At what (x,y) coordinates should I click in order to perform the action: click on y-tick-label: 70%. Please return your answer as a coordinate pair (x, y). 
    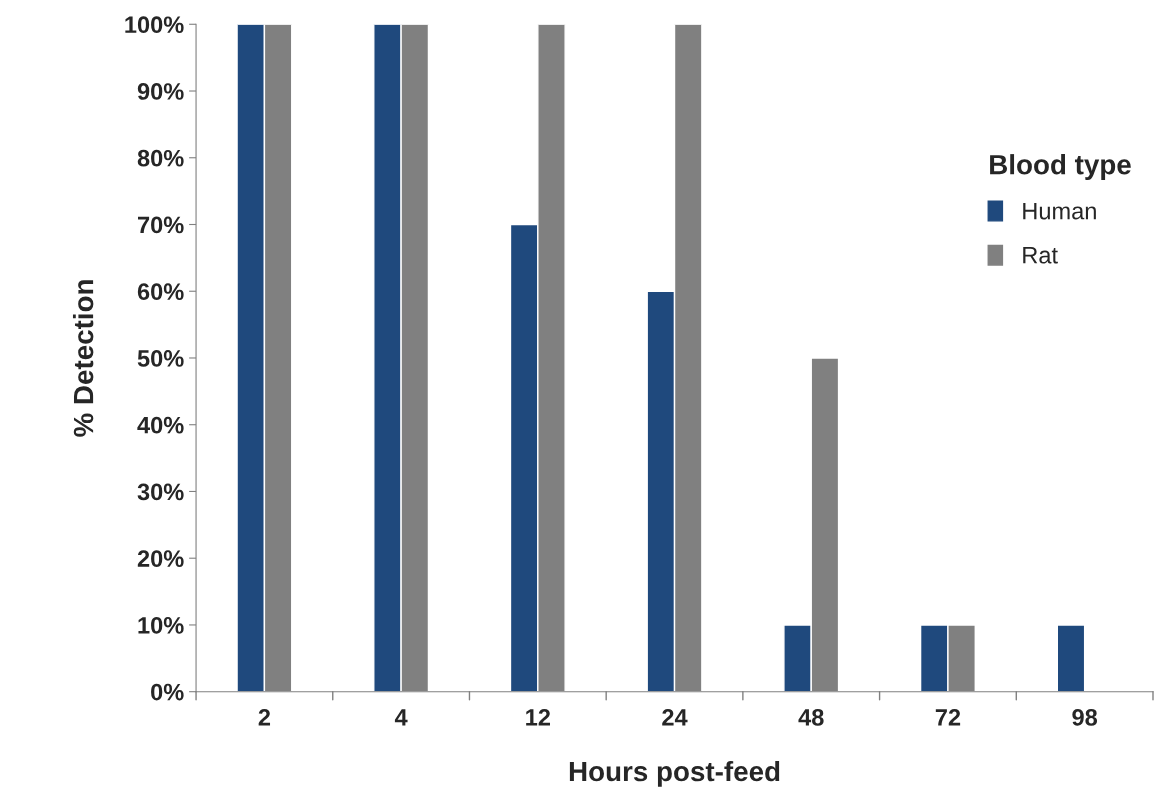
    Looking at the image, I should click on (161, 225).